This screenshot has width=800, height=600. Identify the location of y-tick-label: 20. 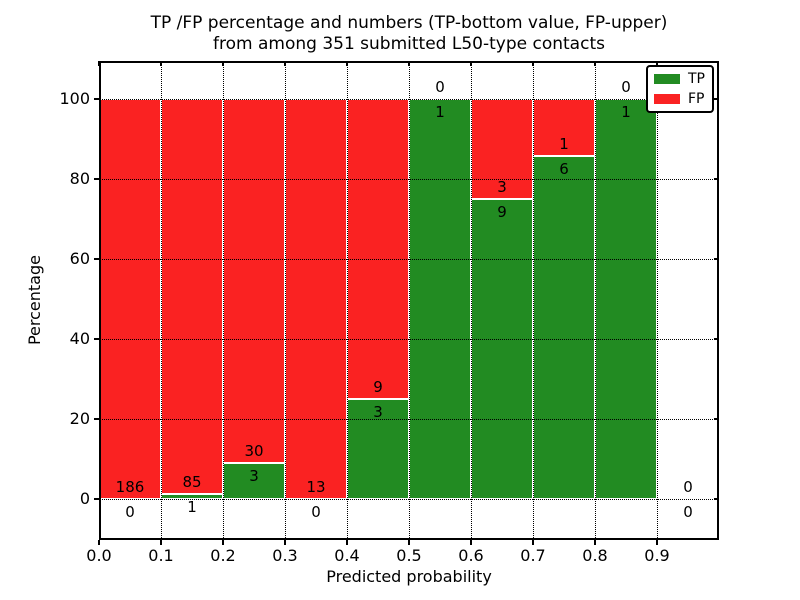
(79, 418).